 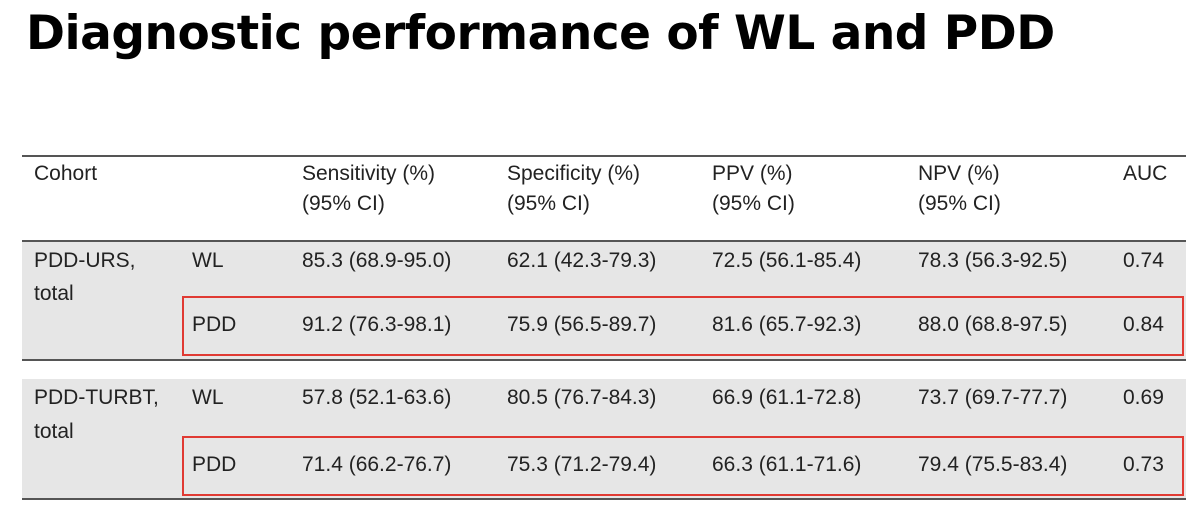 What do you see at coordinates (1143, 260) in the screenshot?
I see `auc-cell: 0.74` at bounding box center [1143, 260].